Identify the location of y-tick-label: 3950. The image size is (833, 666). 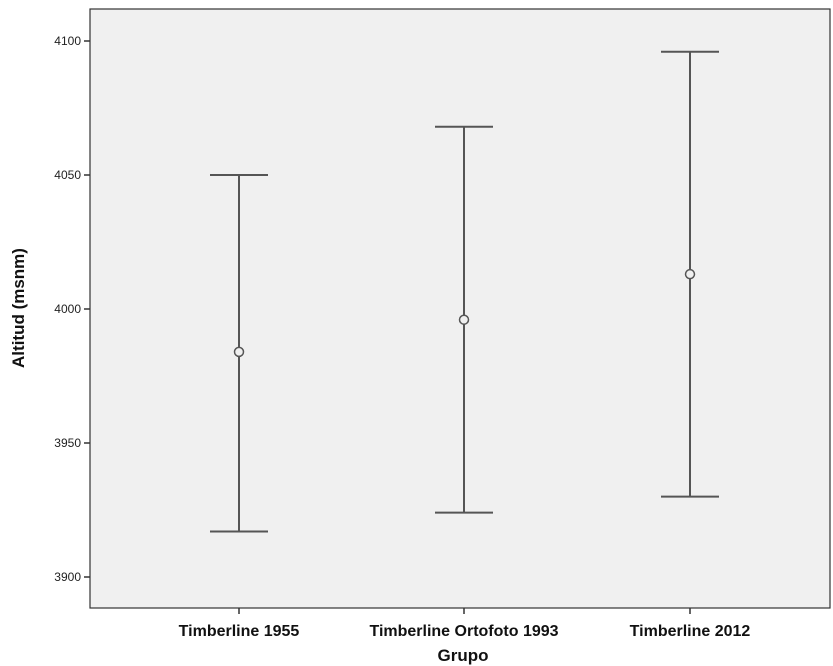
(67, 443).